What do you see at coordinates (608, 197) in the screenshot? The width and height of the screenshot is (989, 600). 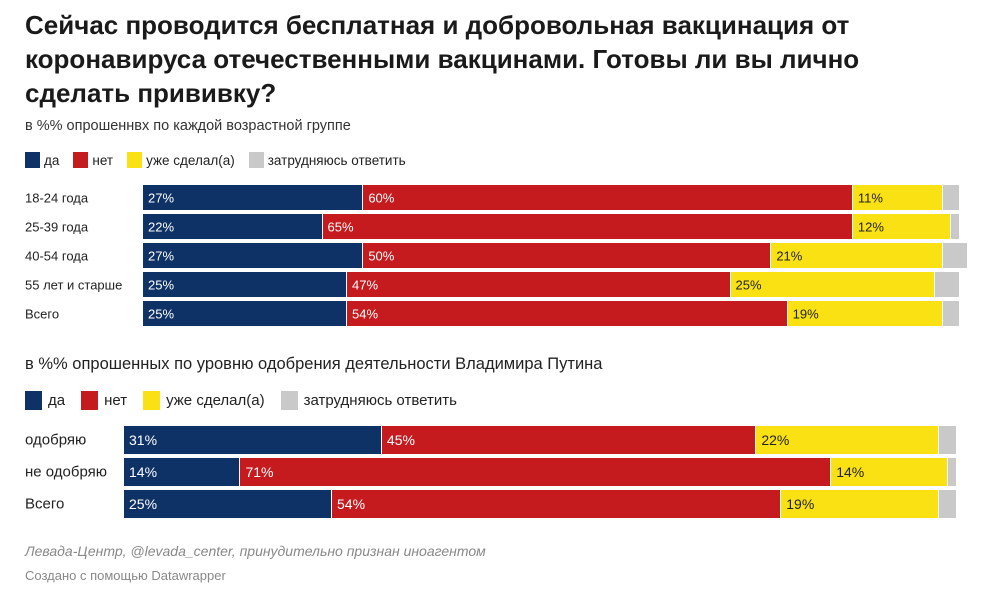 I see `bar-segment: 60%` at bounding box center [608, 197].